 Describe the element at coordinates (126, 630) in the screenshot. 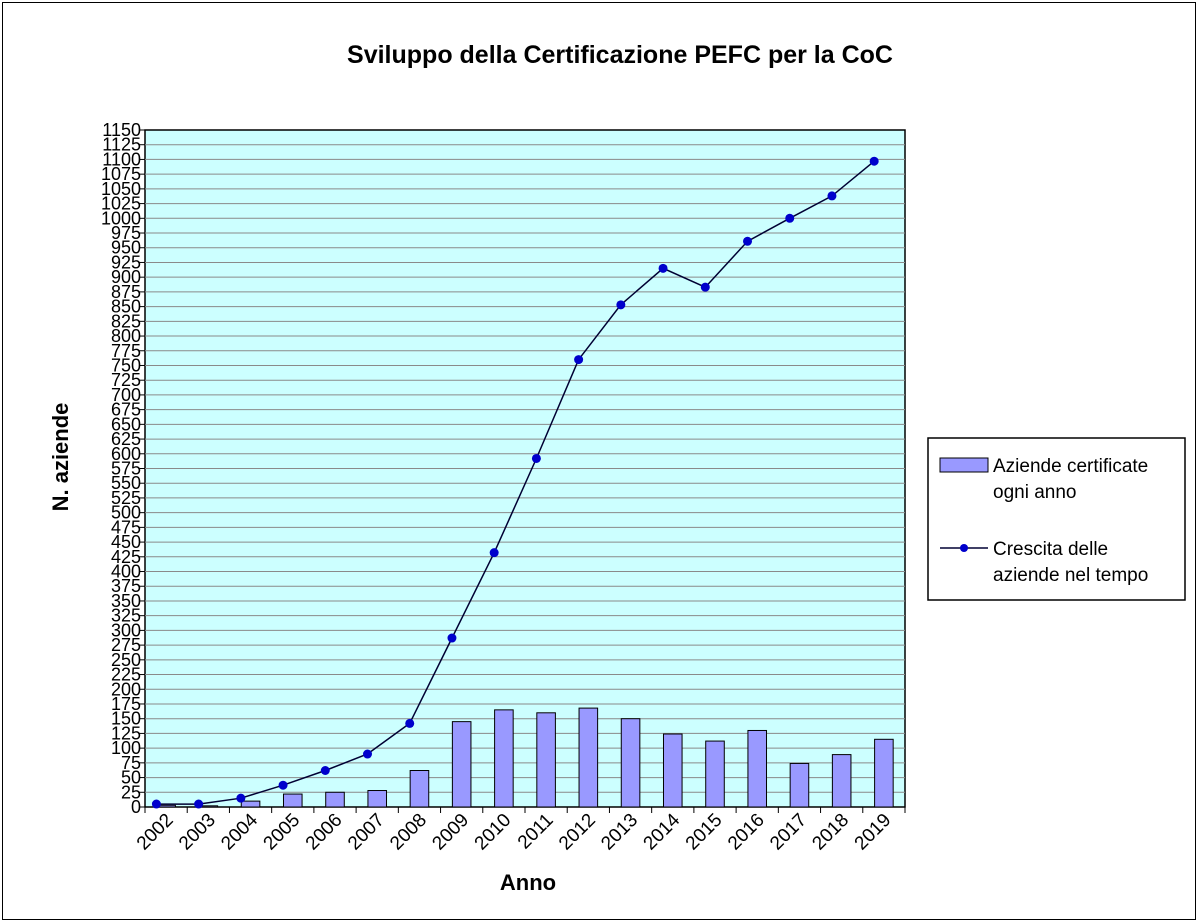

I see `y-tick-label: 300` at that location.